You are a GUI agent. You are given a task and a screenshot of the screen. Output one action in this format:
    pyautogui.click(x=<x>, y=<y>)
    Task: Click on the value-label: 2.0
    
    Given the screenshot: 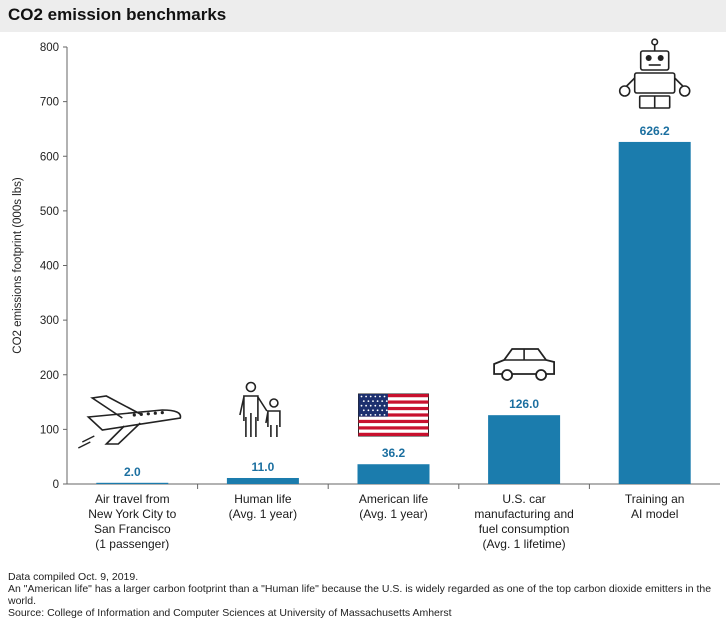 What is the action you would take?
    pyautogui.click(x=132, y=472)
    